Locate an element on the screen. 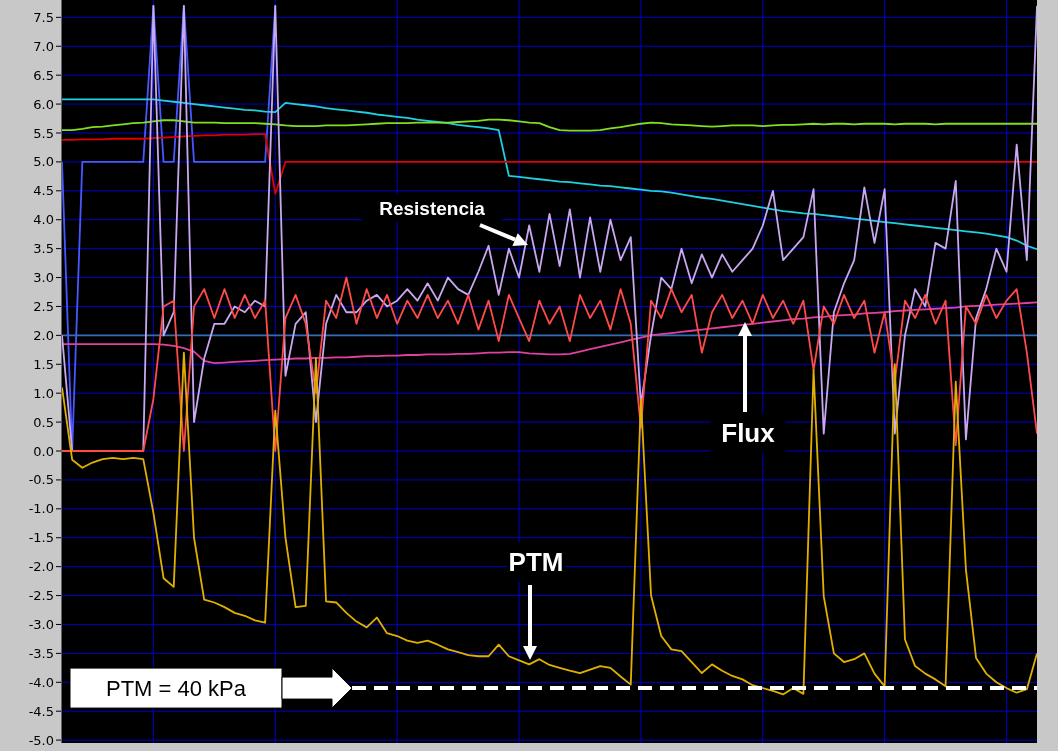 The image size is (1058, 751). y-tick-label: -4.0 is located at coordinates (41, 682).